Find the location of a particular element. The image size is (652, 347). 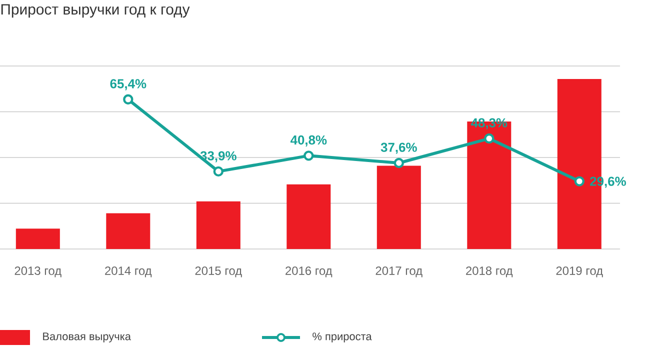

x-tick-label: 2014 год is located at coordinates (128, 272).